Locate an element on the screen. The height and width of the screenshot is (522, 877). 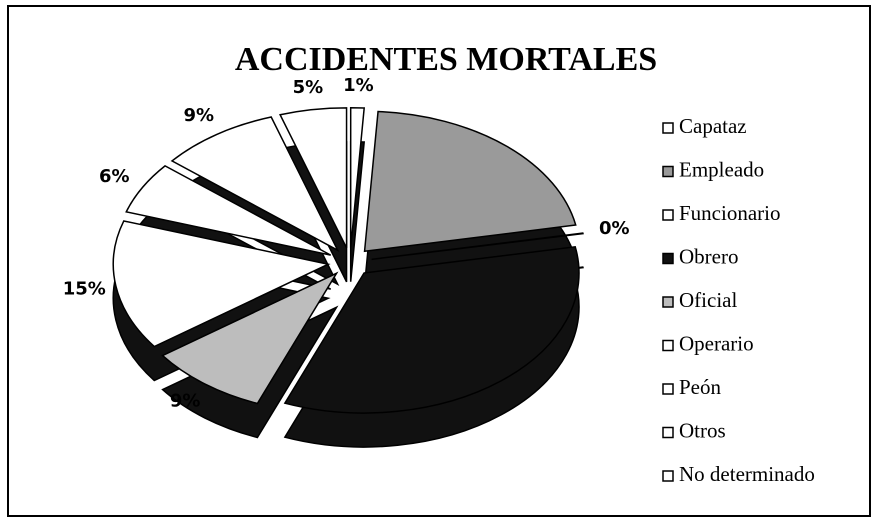
legend-label: Funcionario is located at coordinates (729, 213).